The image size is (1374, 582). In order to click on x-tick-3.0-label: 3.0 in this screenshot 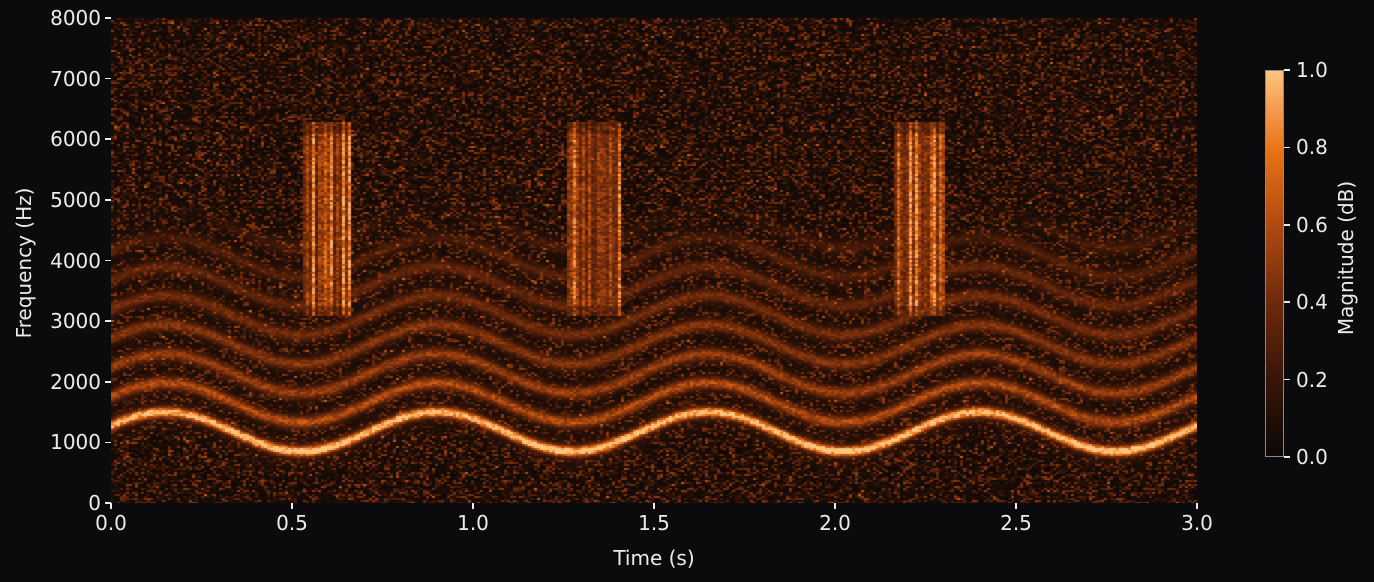, I will do `click(1197, 523)`.